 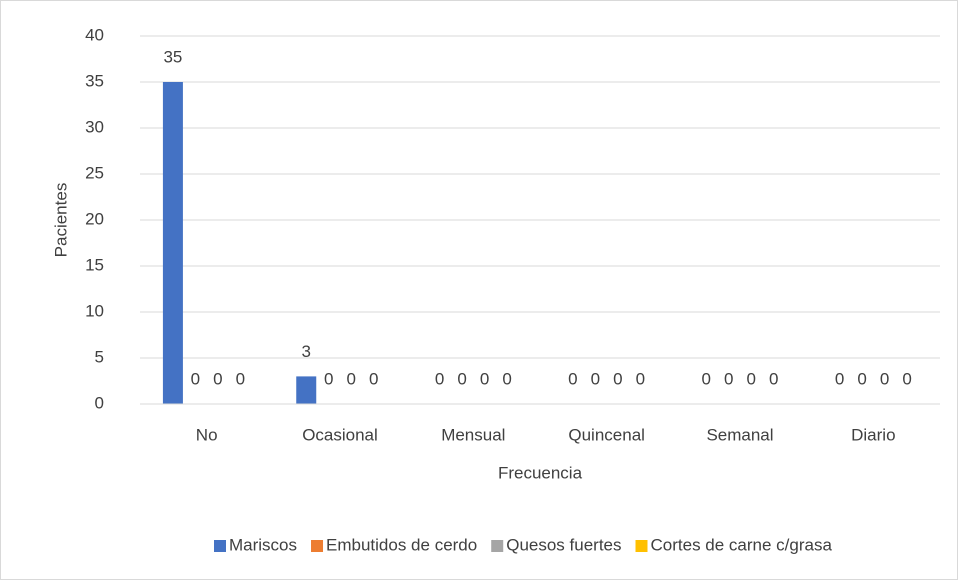 What do you see at coordinates (94, 126) in the screenshot?
I see `y-tick-label: 30` at bounding box center [94, 126].